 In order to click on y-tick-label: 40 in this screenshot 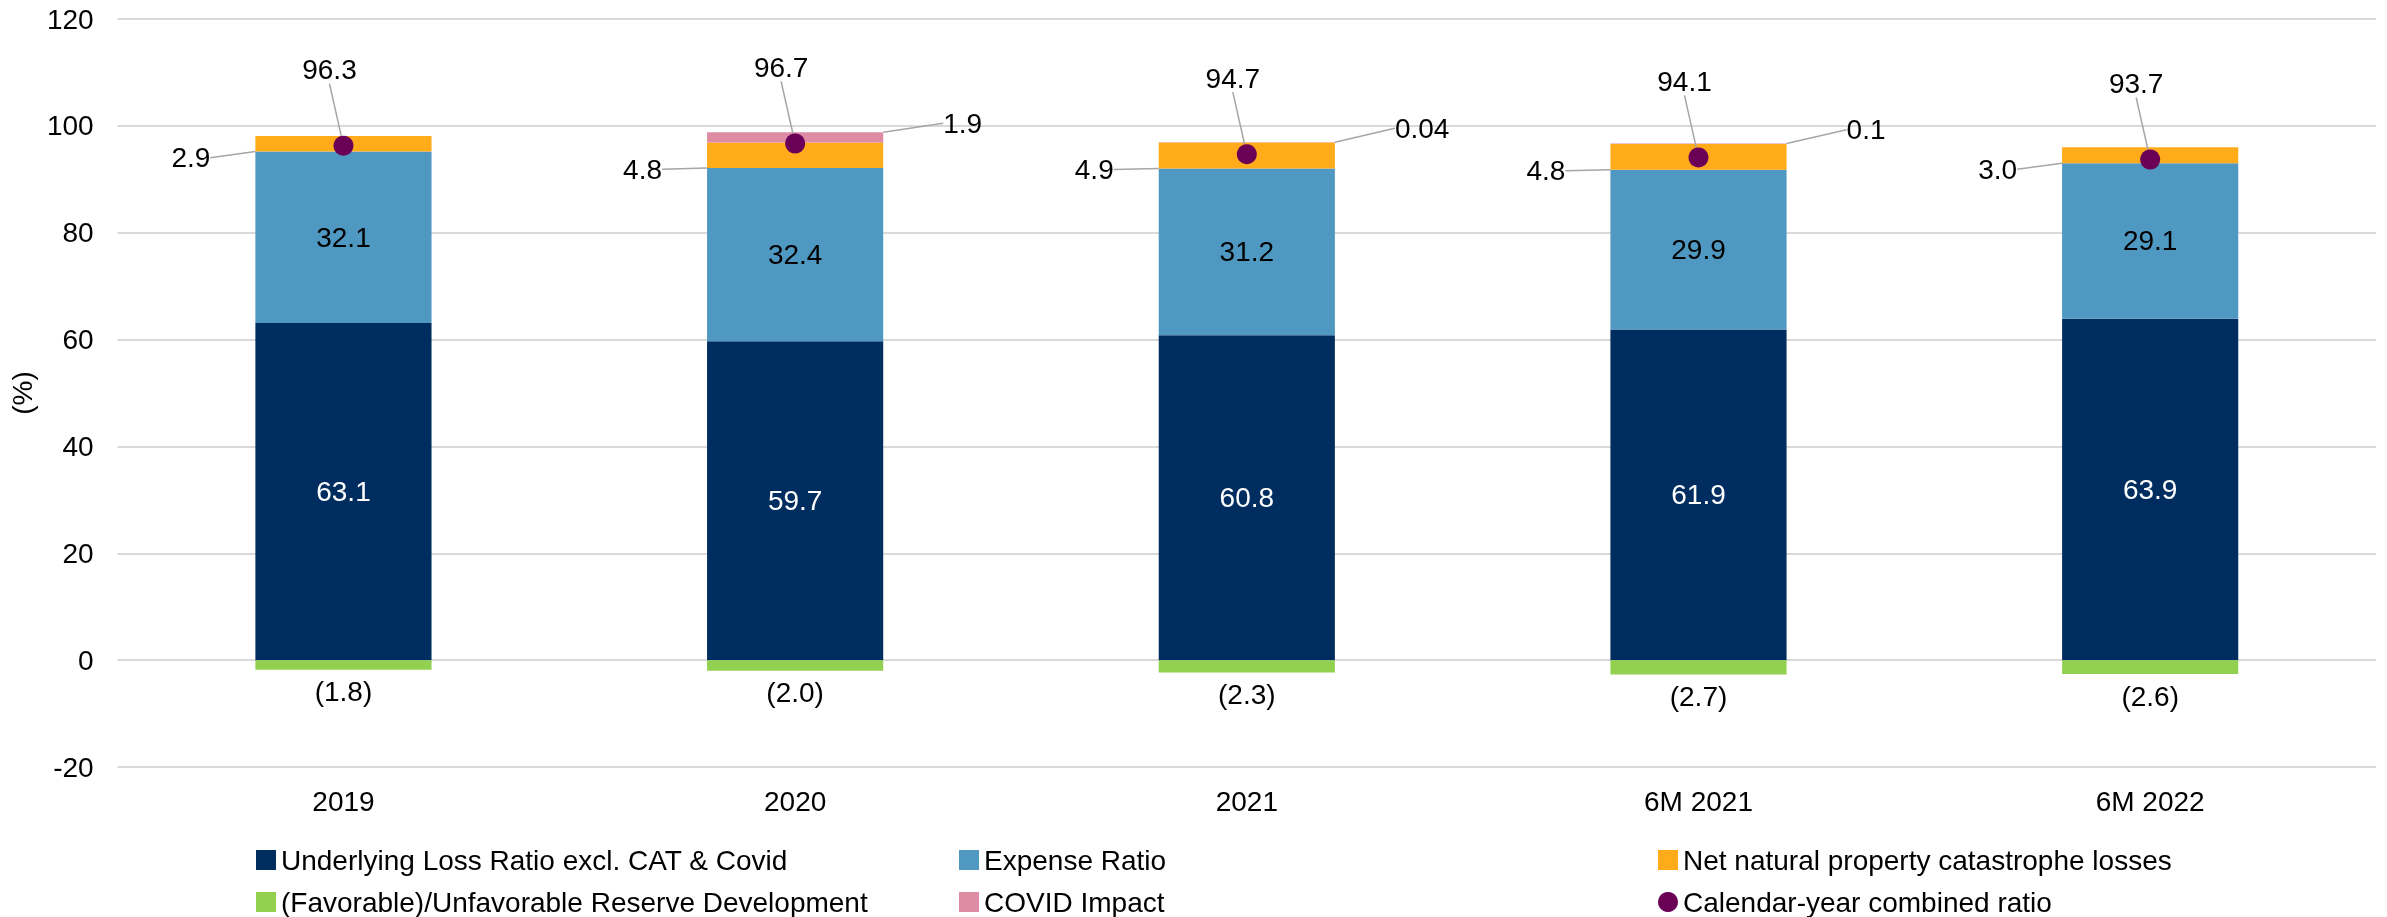, I will do `click(78, 446)`.